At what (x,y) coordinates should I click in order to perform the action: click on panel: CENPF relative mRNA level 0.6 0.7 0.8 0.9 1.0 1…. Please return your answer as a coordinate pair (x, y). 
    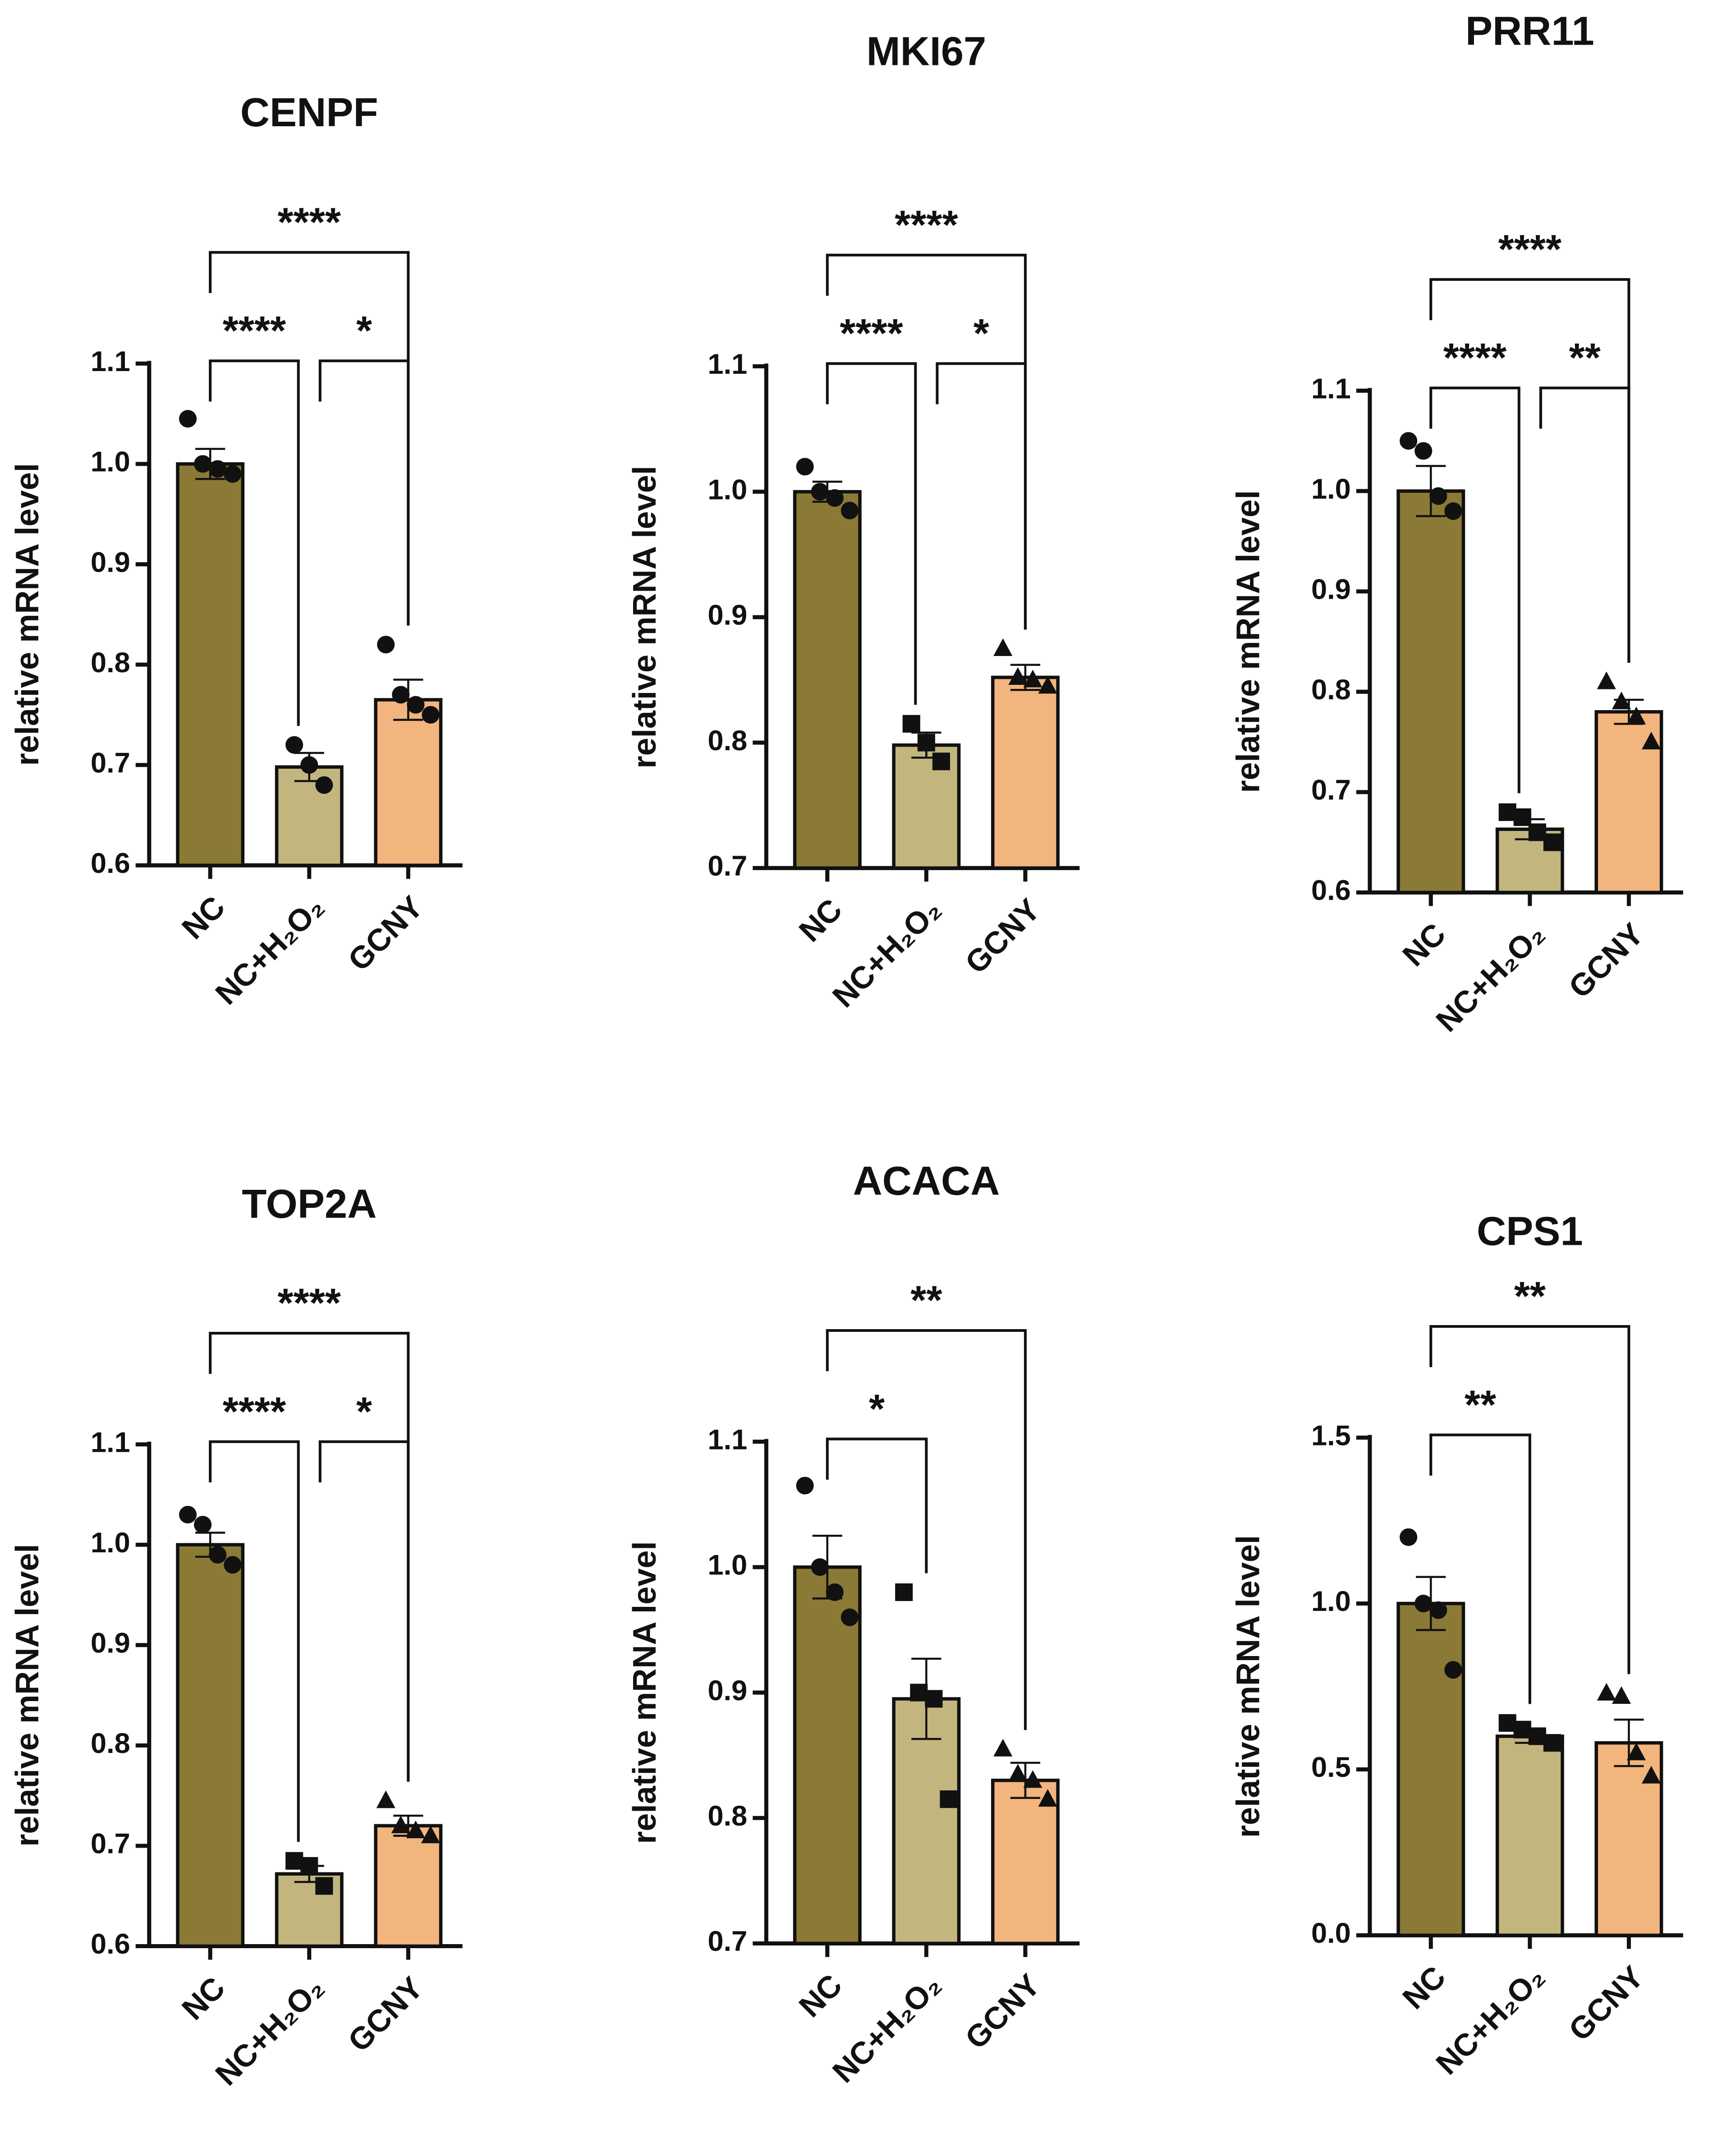
    Looking at the image, I should click on (236, 550).